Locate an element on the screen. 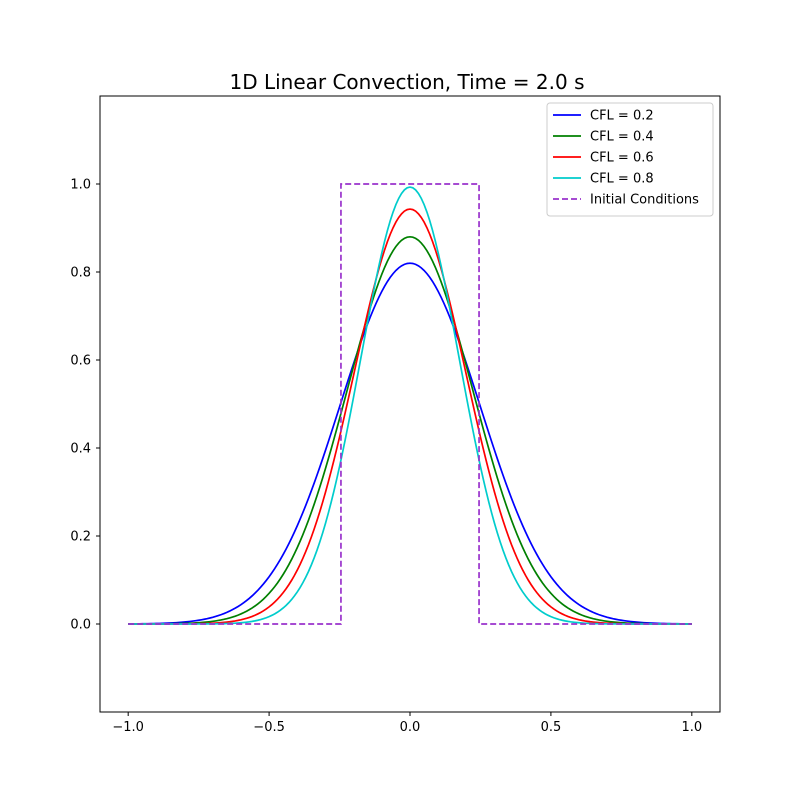  legend-label: CFL = 0.8 is located at coordinates (622, 179).